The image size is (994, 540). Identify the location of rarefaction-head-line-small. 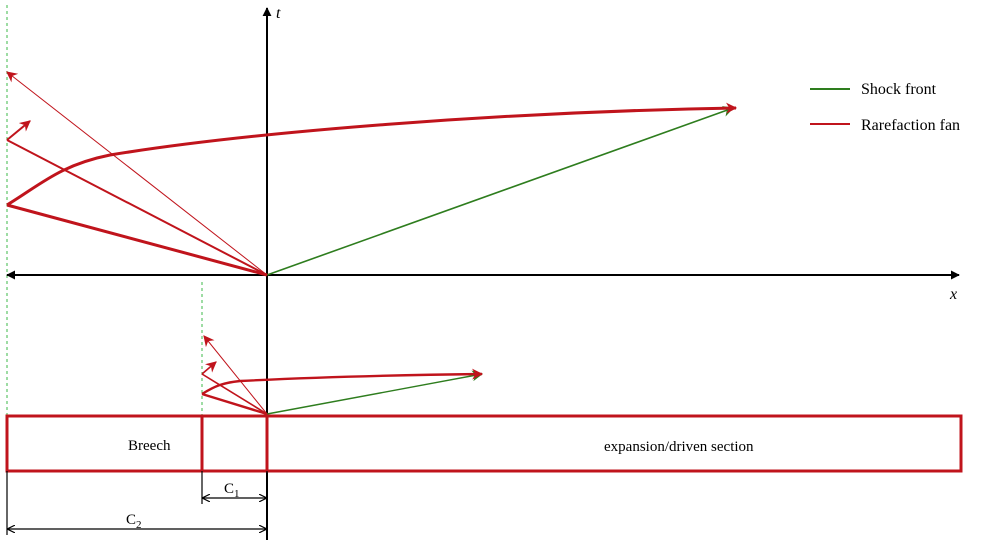
(234, 404).